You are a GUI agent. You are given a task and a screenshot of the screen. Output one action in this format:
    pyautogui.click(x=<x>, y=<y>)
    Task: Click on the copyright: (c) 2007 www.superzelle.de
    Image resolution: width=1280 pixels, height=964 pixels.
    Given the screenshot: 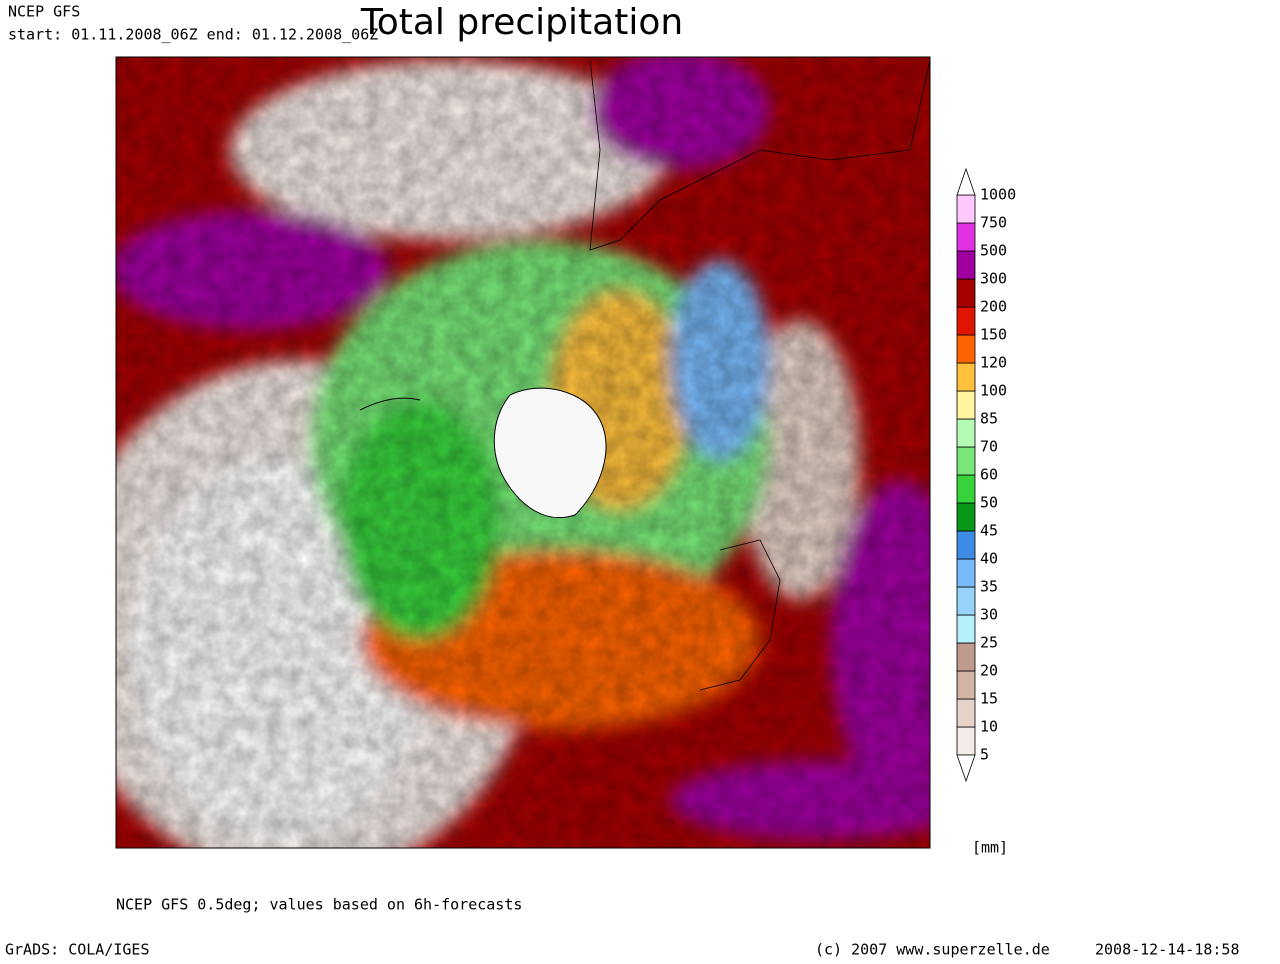 What is the action you would take?
    pyautogui.click(x=932, y=950)
    